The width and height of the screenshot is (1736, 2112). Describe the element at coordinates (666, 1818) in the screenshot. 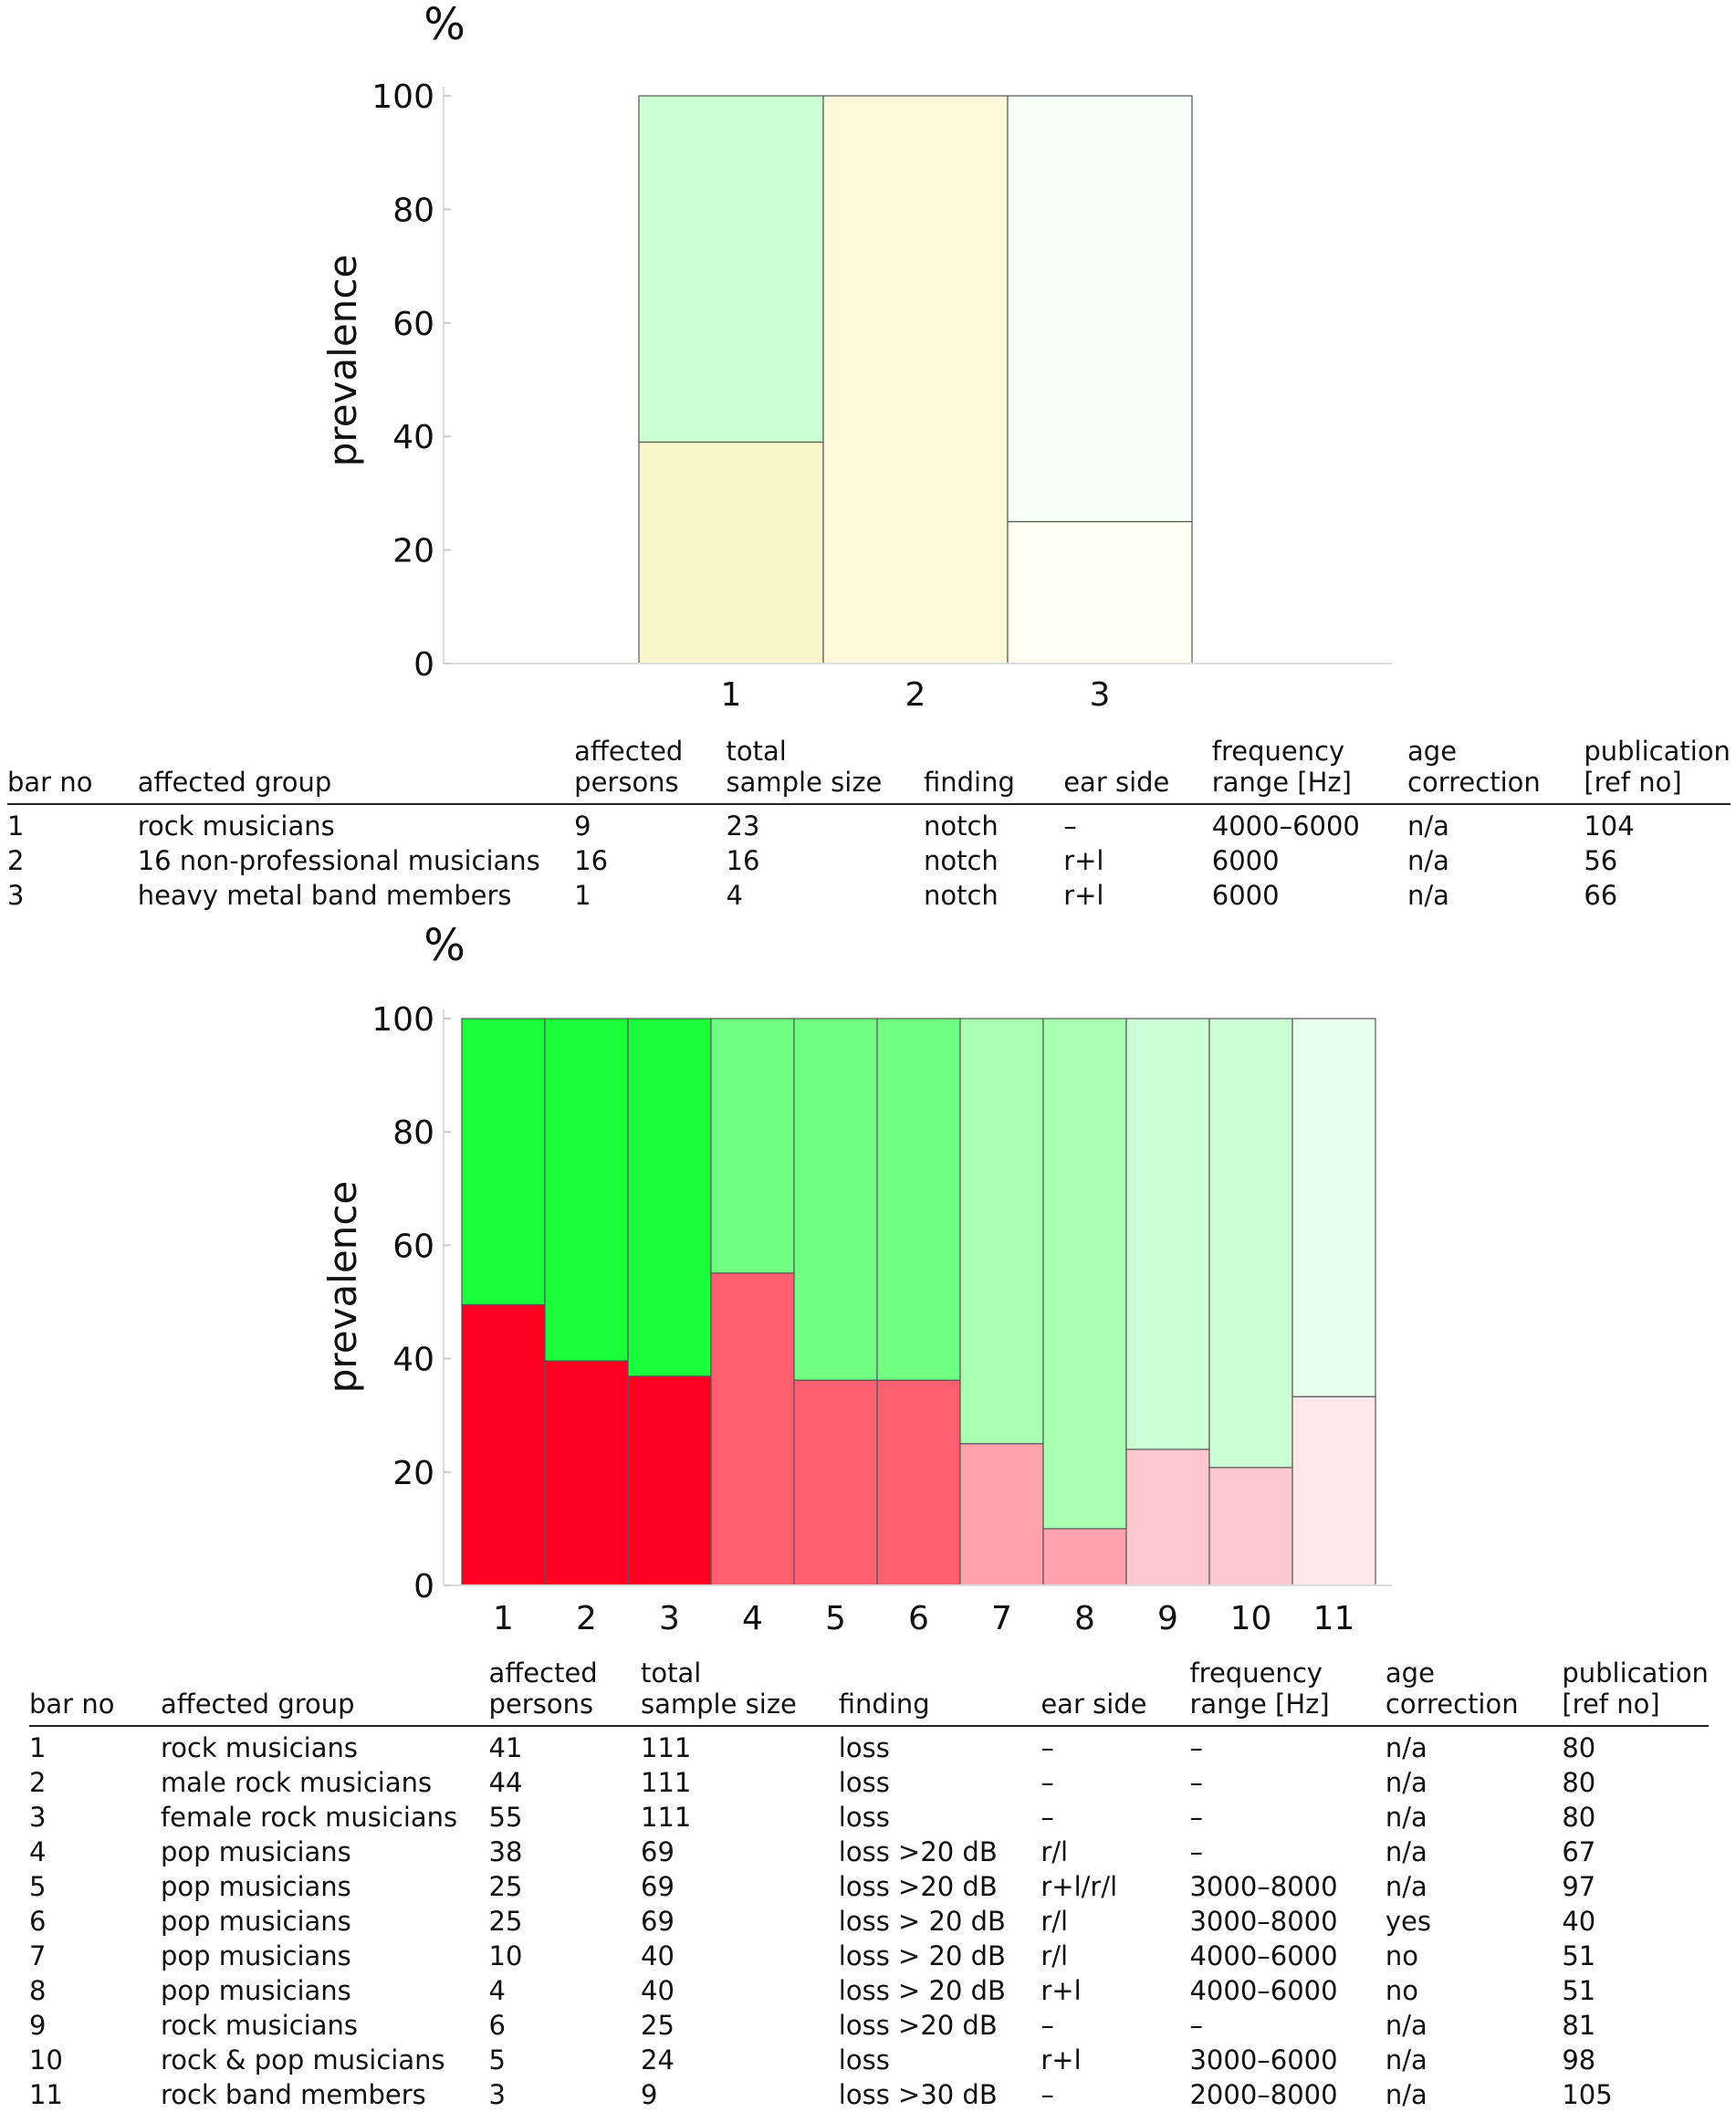

I see `table-cell: 111` at that location.